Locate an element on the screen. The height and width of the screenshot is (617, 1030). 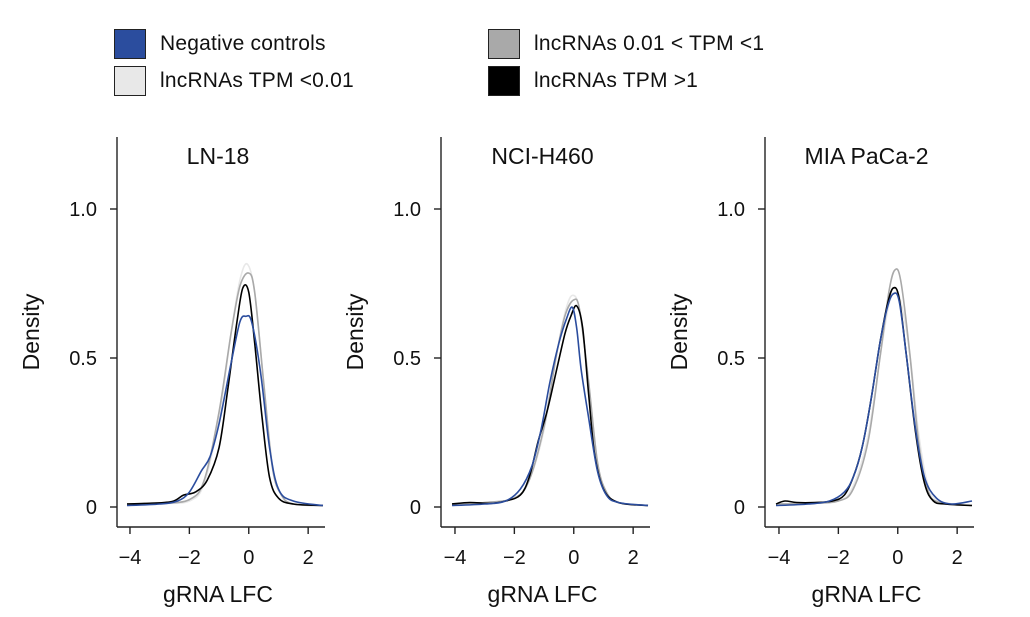
legend-item-tpm-high: lncRNAs TPM >1 is located at coordinates (593, 81).